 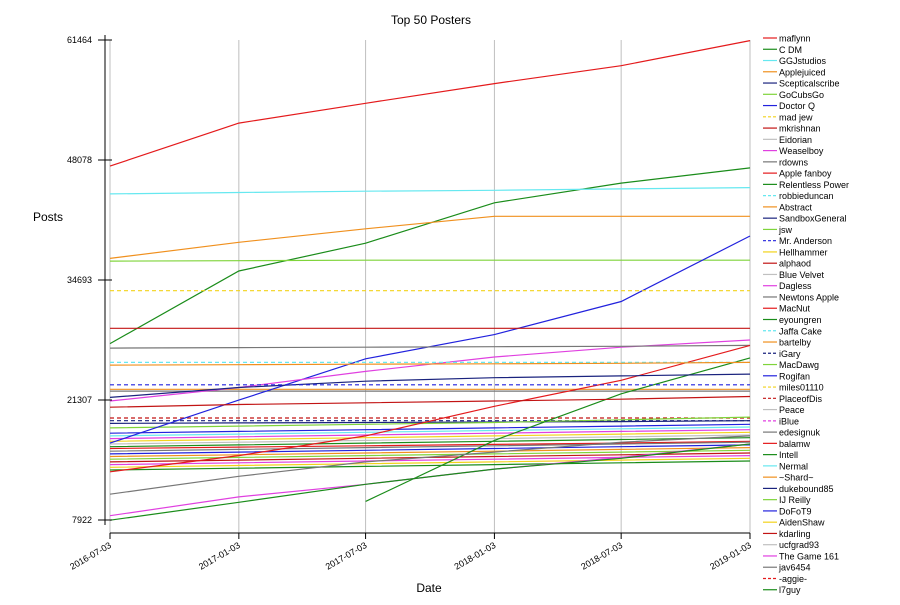 I want to click on legend-label: -aggie-, so click(x=793, y=579).